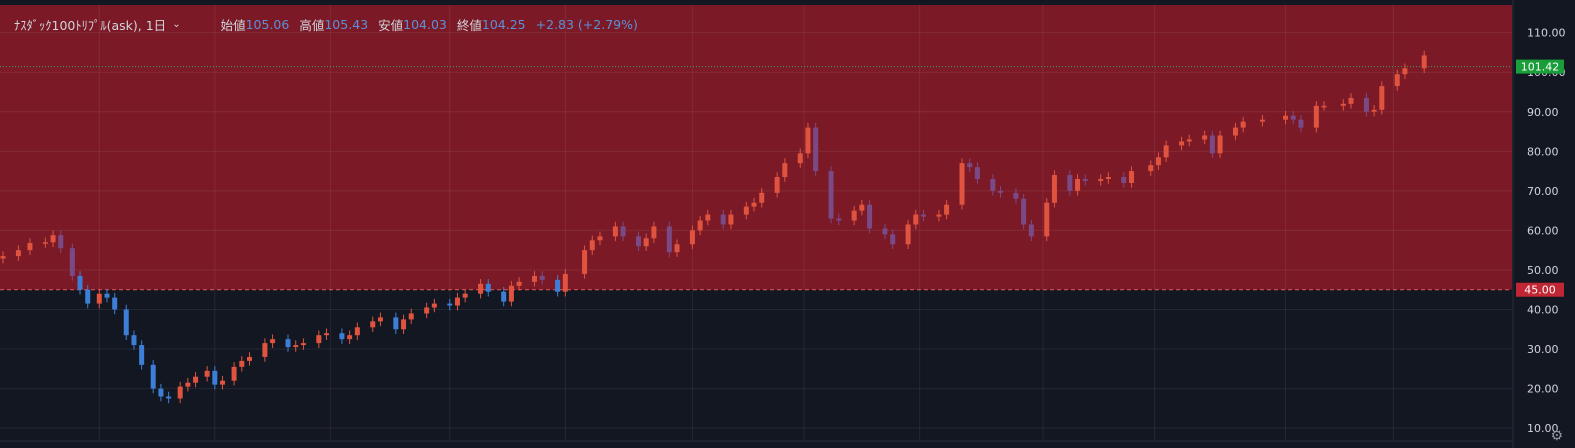  Describe the element at coordinates (503, 24) in the screenshot. I see `close-value: 104.25` at that location.